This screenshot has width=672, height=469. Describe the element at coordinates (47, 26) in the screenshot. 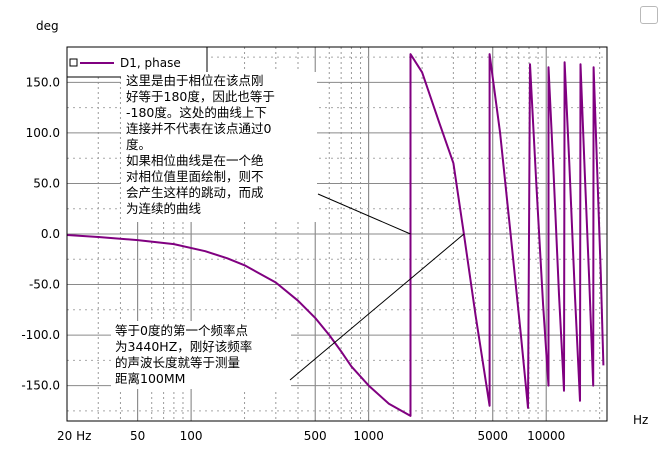

I see `y-axis-label: deg` at that location.